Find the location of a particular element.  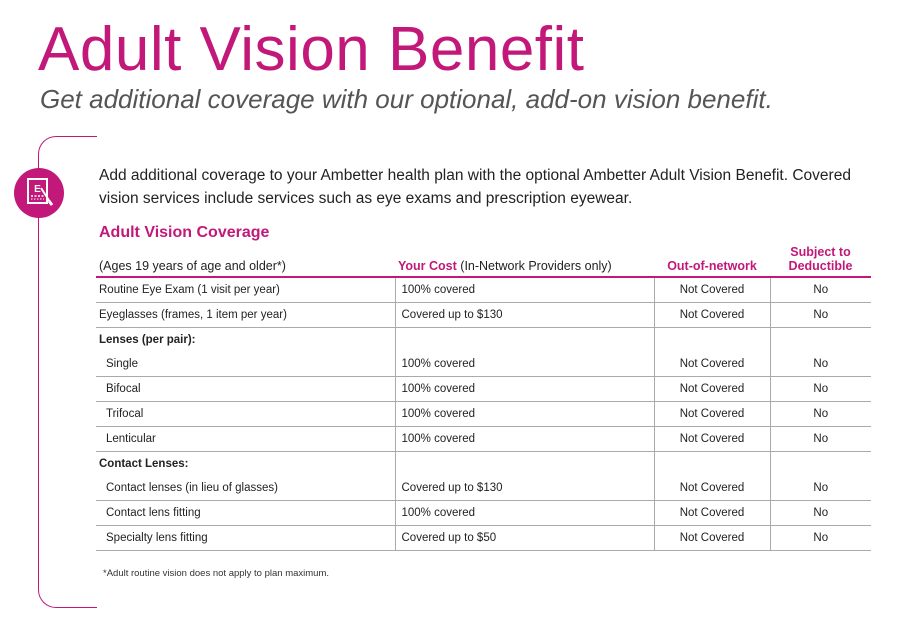

group-label: Lenses (per pair): is located at coordinates (147, 340).